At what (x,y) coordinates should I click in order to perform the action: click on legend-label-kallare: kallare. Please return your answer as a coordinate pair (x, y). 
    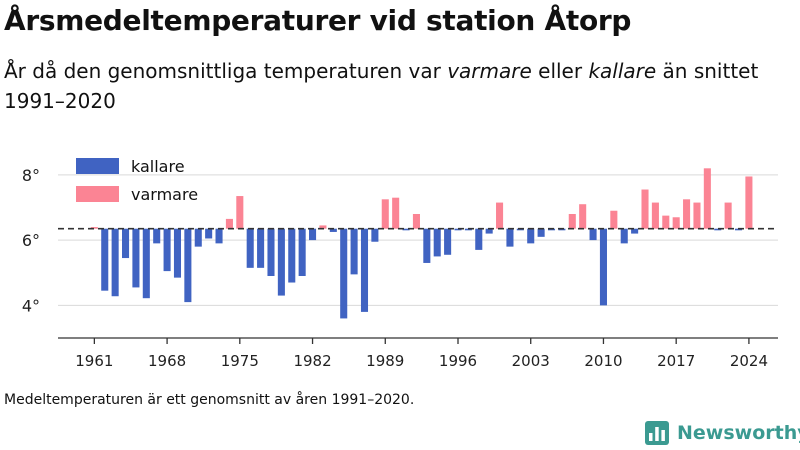
    Looking at the image, I should click on (158, 166).